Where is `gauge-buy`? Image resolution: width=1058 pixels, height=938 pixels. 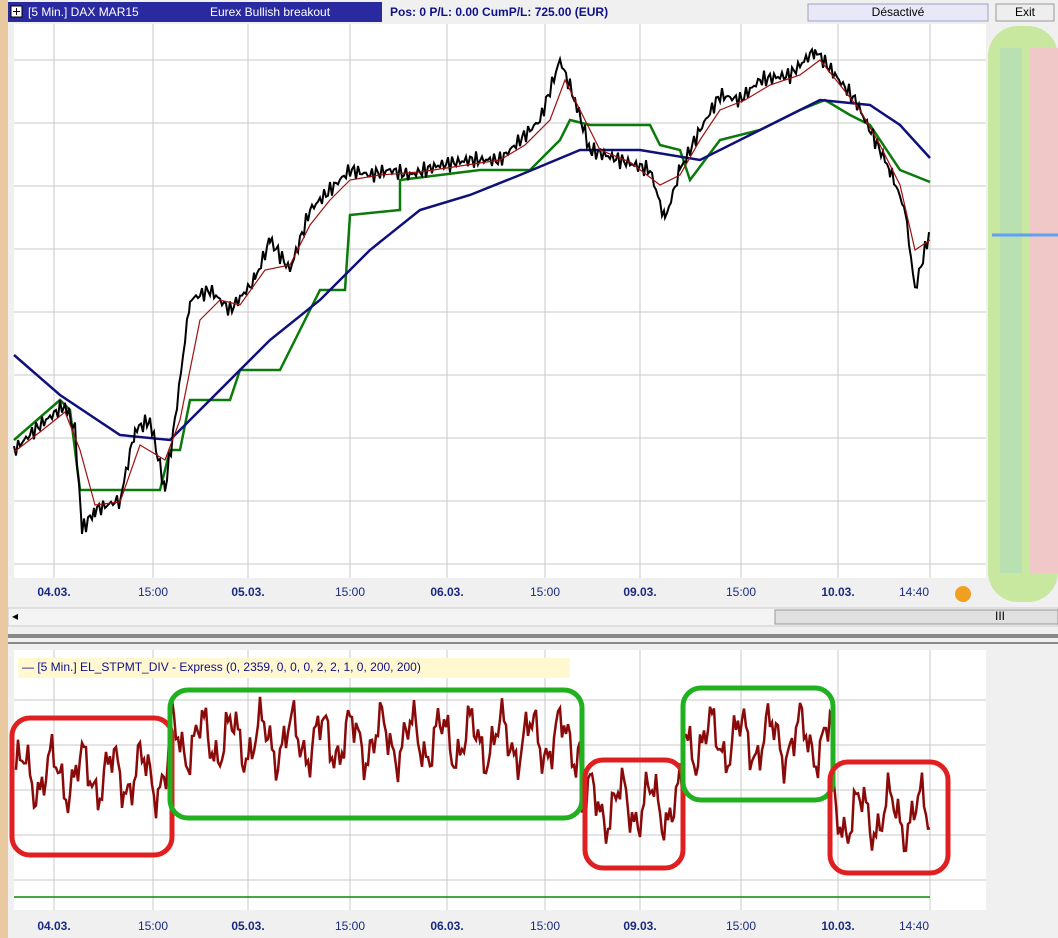 gauge-buy is located at coordinates (1011, 310).